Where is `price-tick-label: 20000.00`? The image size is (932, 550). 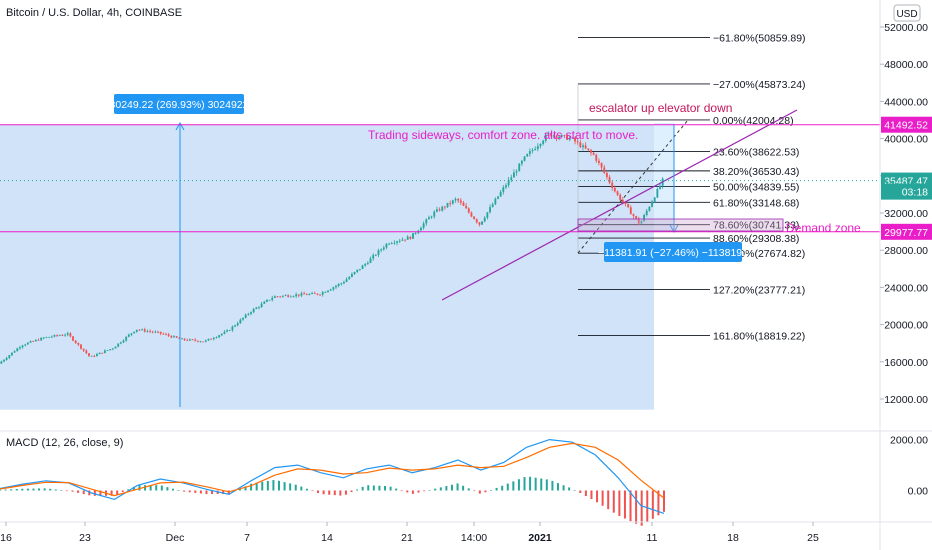
price-tick-label: 20000.00 is located at coordinates (906, 326).